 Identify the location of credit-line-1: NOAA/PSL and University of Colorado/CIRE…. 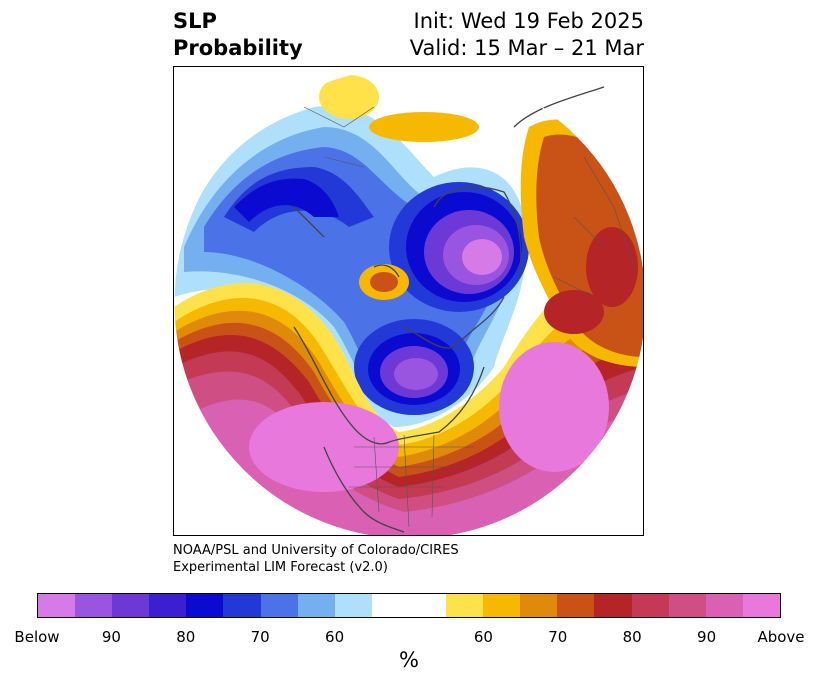
(316, 550).